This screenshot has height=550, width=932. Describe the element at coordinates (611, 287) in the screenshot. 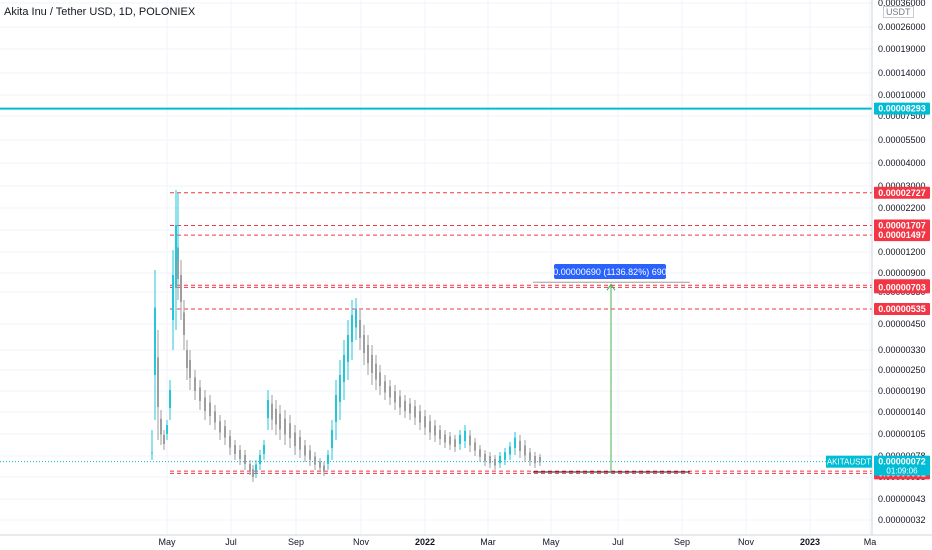

I see `measure-arrow` at that location.